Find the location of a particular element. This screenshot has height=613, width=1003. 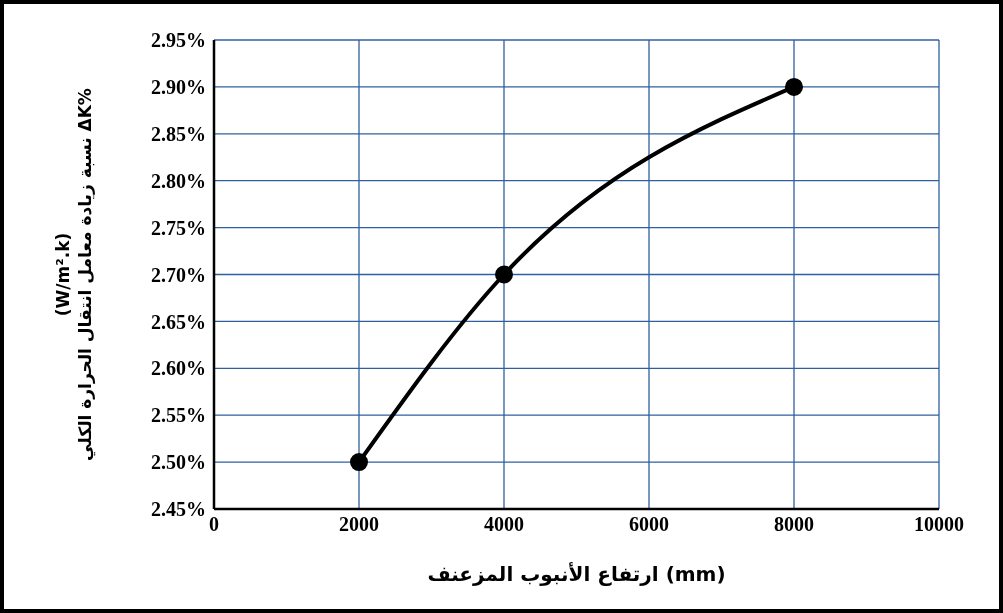

x-tick-label: 6000 is located at coordinates (649, 524).